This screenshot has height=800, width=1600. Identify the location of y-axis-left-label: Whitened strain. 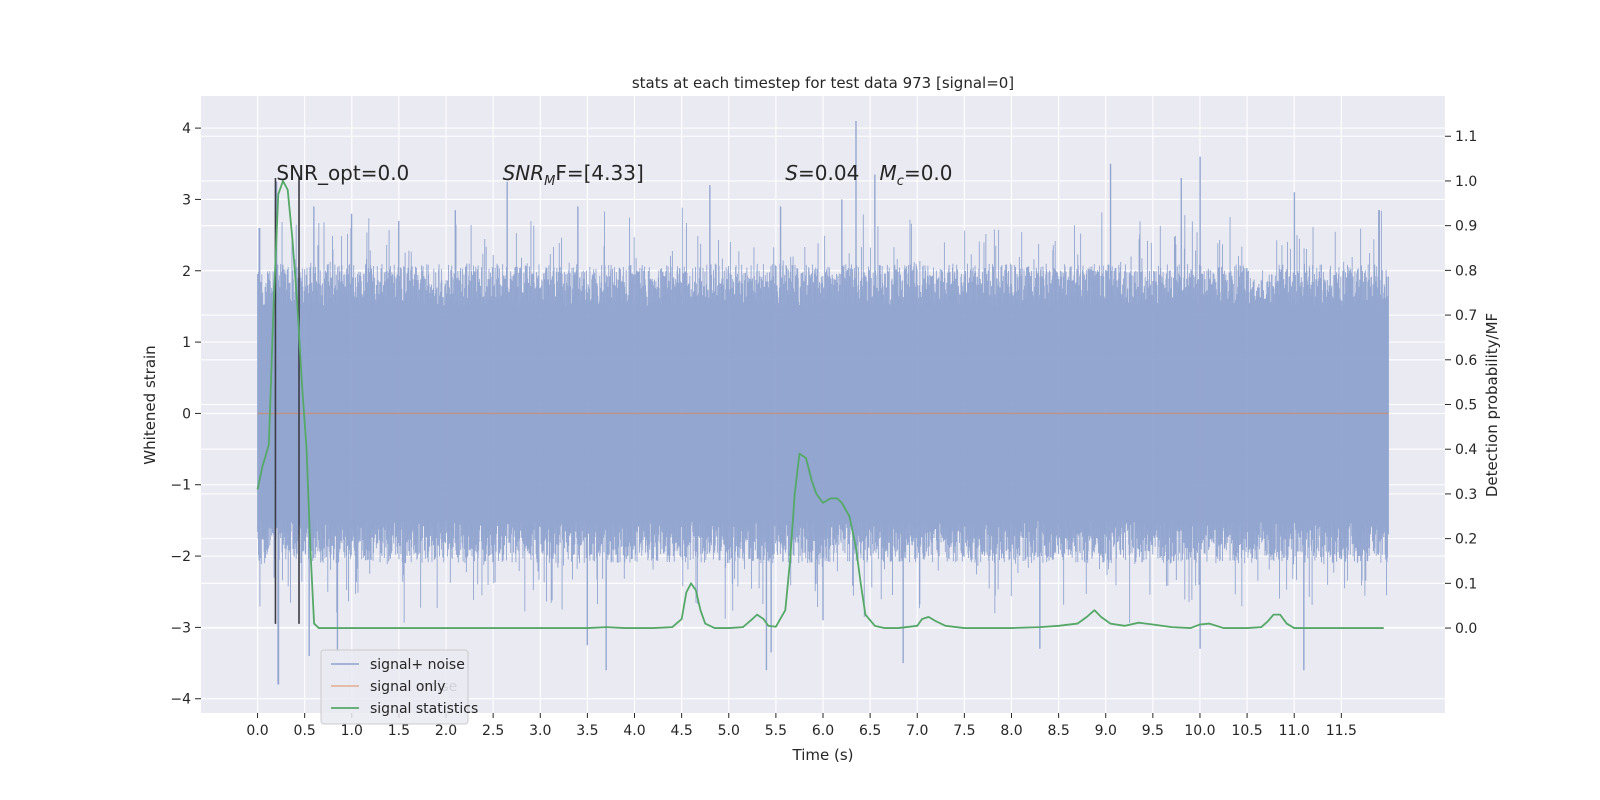
(150, 404).